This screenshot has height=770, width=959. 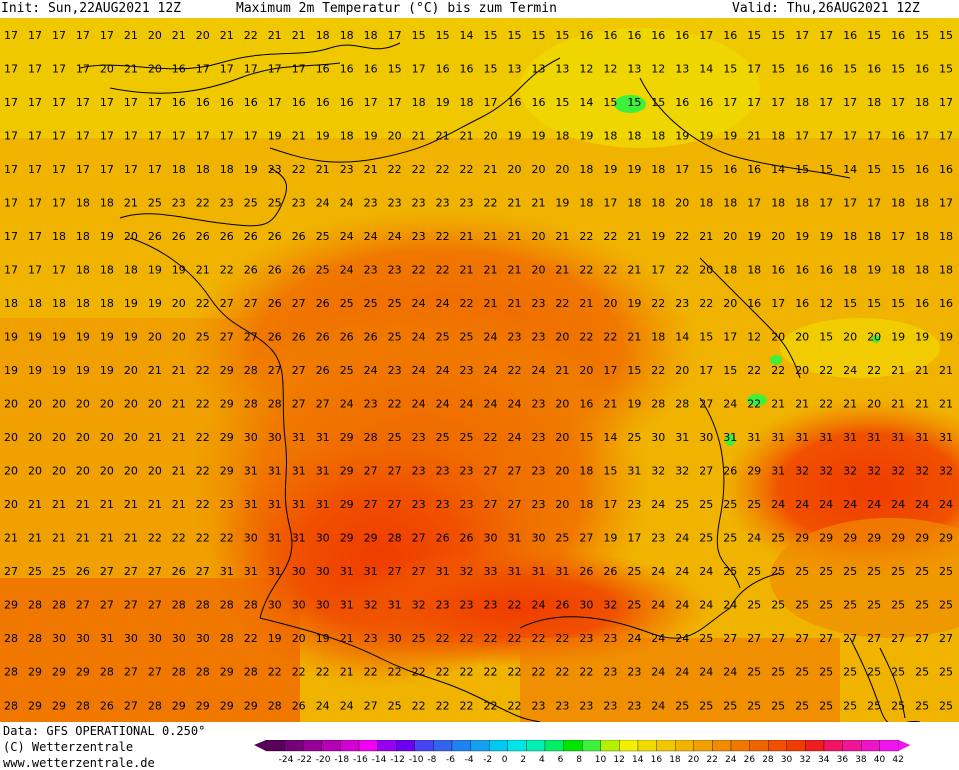 What do you see at coordinates (586, 68) in the screenshot?
I see `grid-value: 12` at bounding box center [586, 68].